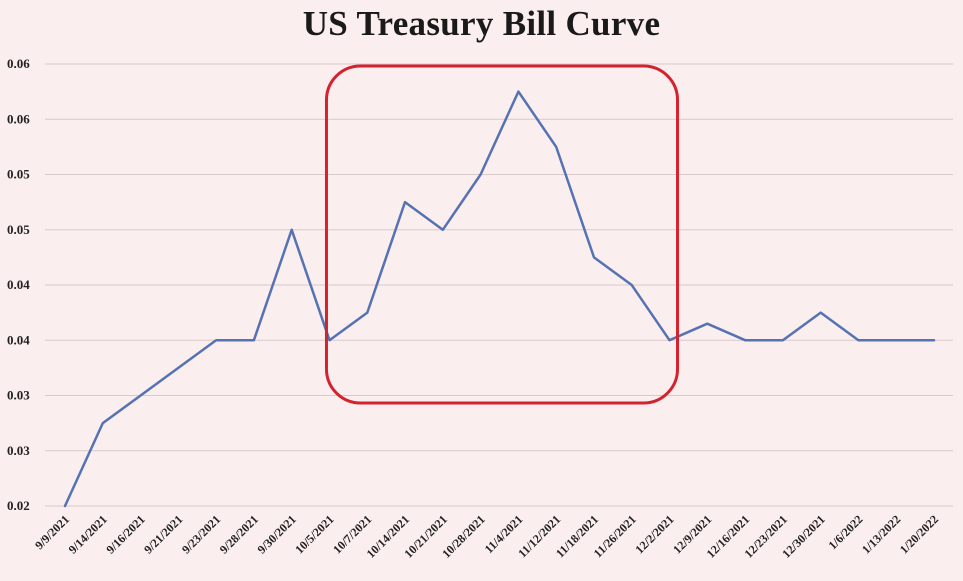 This screenshot has width=963, height=581. What do you see at coordinates (654, 534) in the screenshot?
I see `x-tick-label: 12/2/2021` at bounding box center [654, 534].